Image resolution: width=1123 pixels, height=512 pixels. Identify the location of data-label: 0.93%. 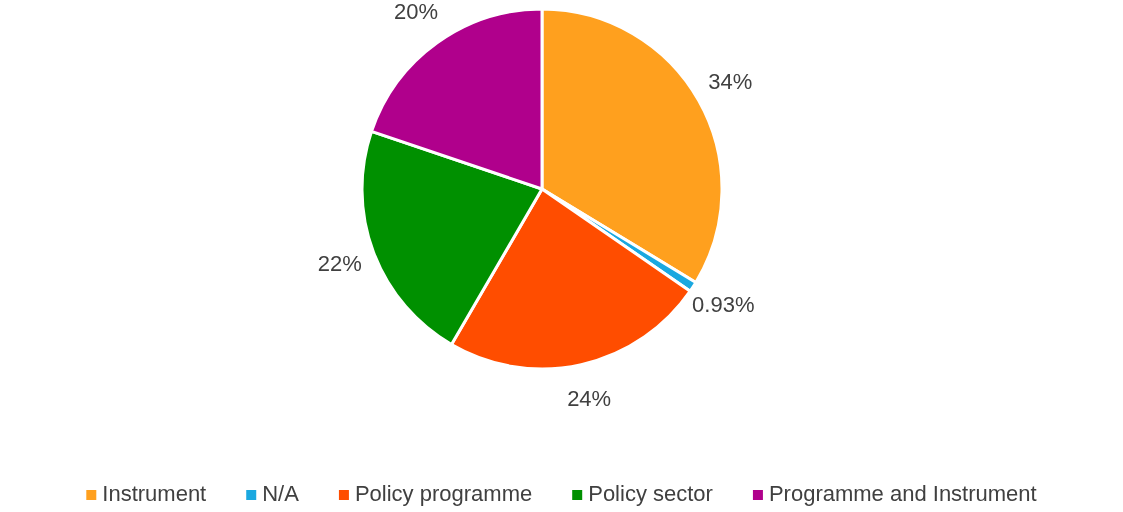
(723, 305).